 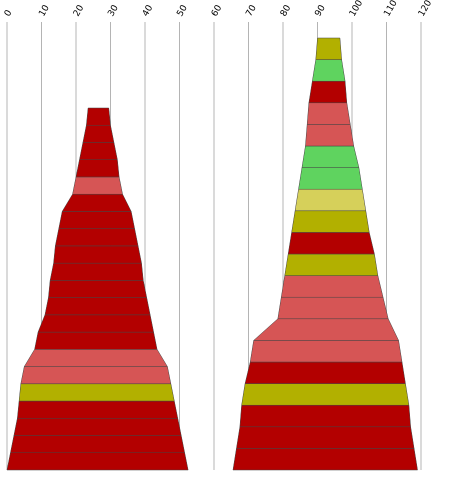 What do you see at coordinates (148, 10) in the screenshot?
I see `x-tick-label: 40` at bounding box center [148, 10].